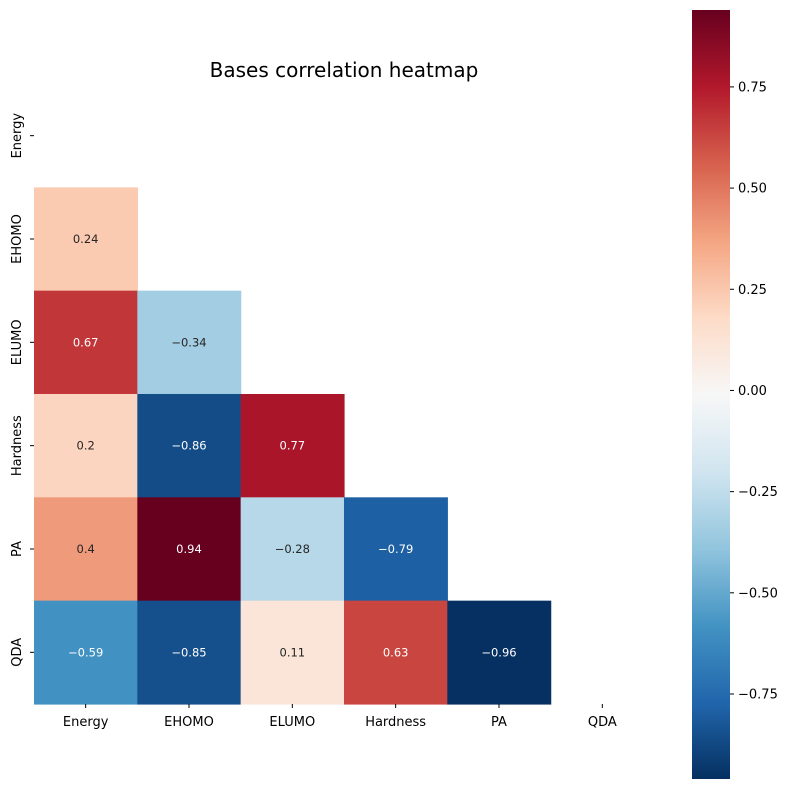 Image resolution: width=792 pixels, height=790 pixels. What do you see at coordinates (292, 722) in the screenshot?
I see `x-tick-label: ELUMO` at bounding box center [292, 722].